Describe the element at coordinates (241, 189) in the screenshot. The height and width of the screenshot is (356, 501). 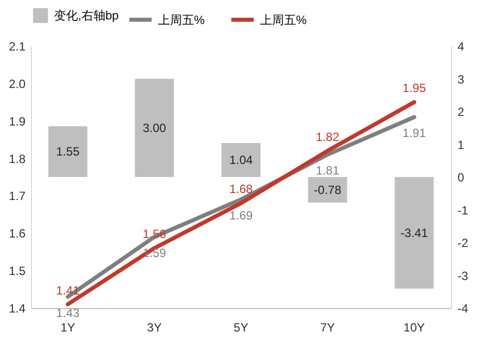
I see `data-label: 1.68` at that location.